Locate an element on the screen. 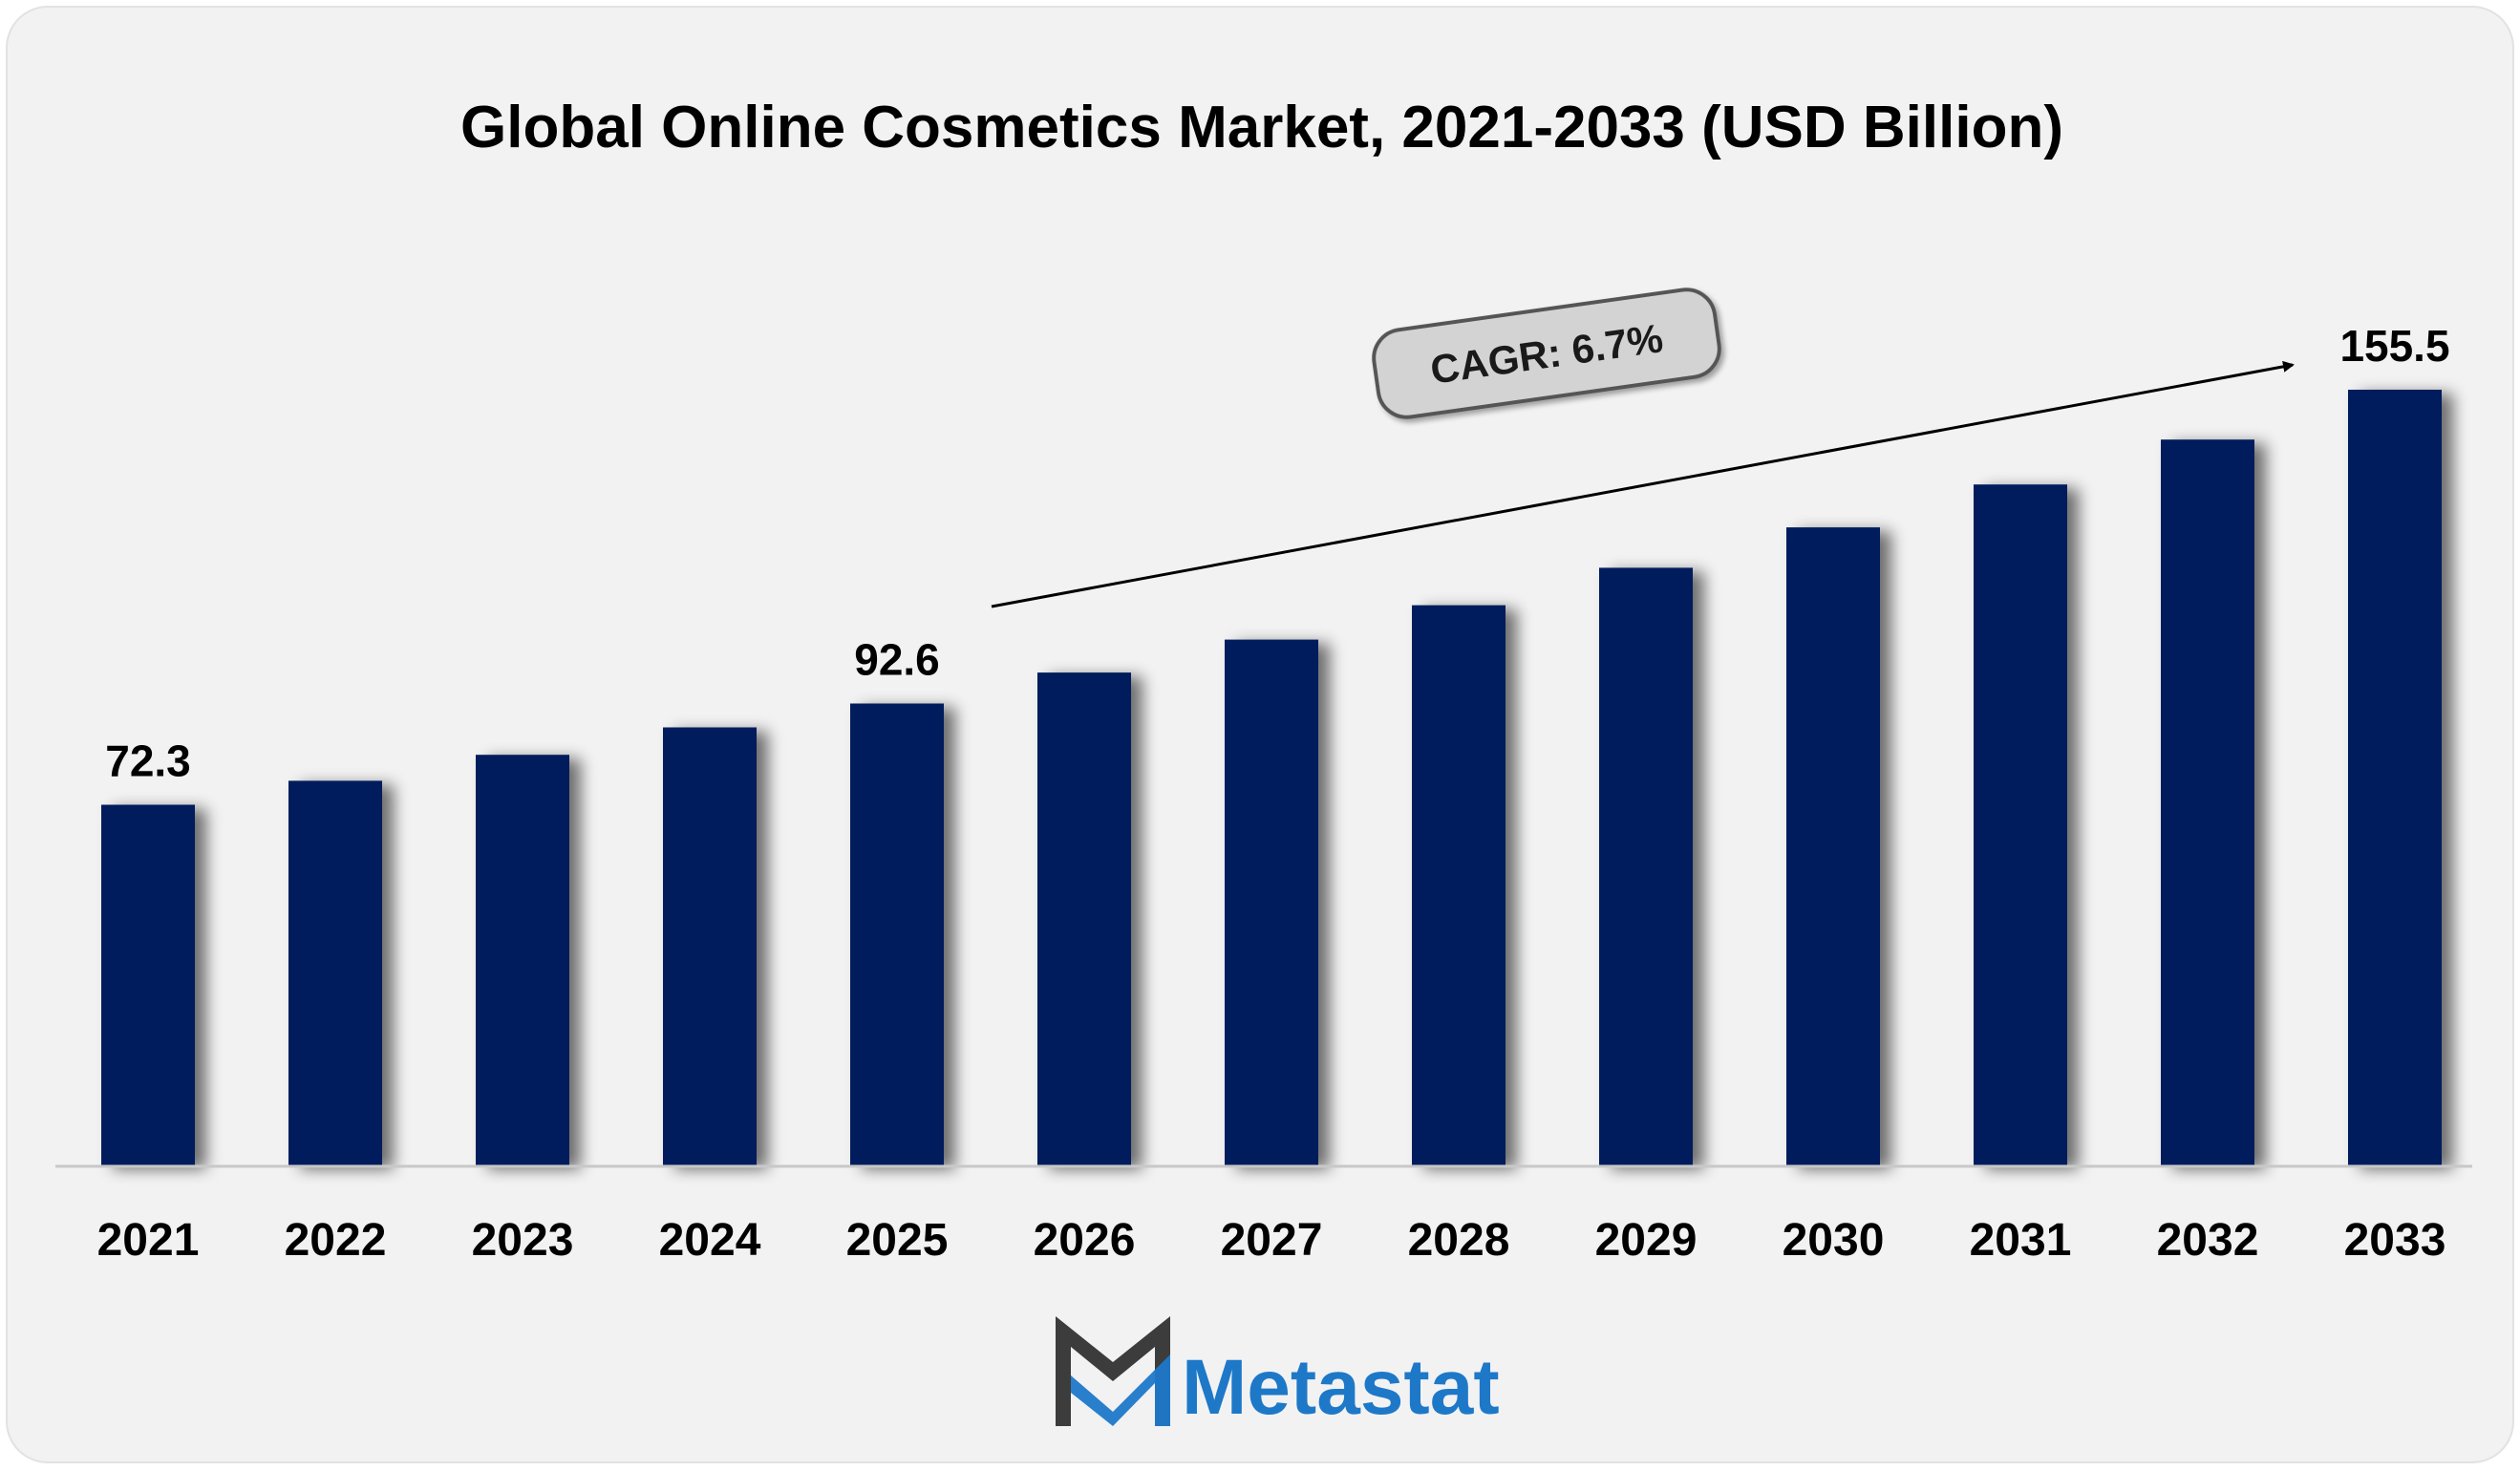 The height and width of the screenshot is (1471, 2520). x-tick-2032: 2032 is located at coordinates (2208, 1240).